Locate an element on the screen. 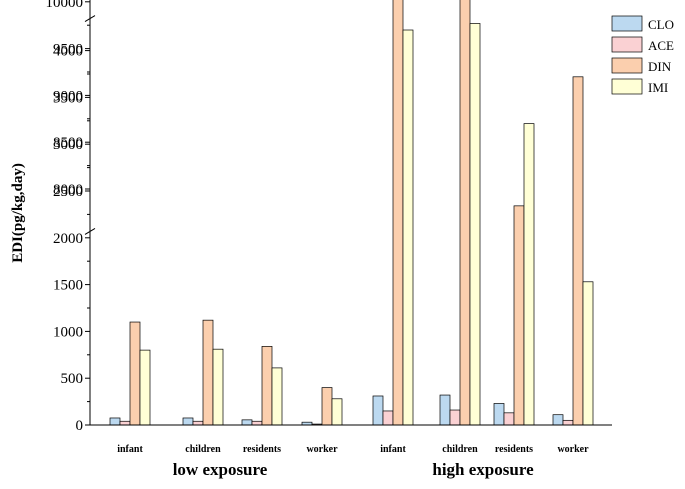 This screenshot has height=489, width=685. y-tick-label-upper-3: 9500 is located at coordinates (68, 50).